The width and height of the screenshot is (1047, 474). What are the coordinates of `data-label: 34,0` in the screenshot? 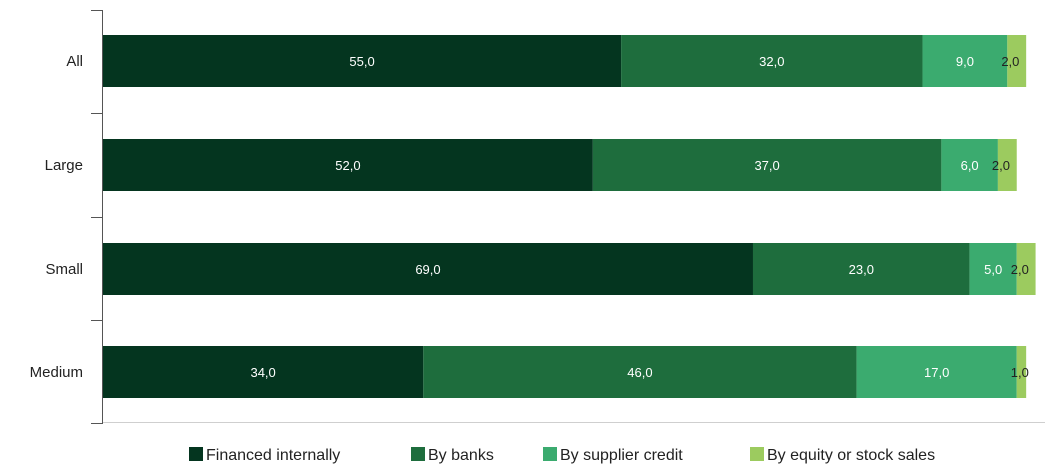 It's located at (262, 372).